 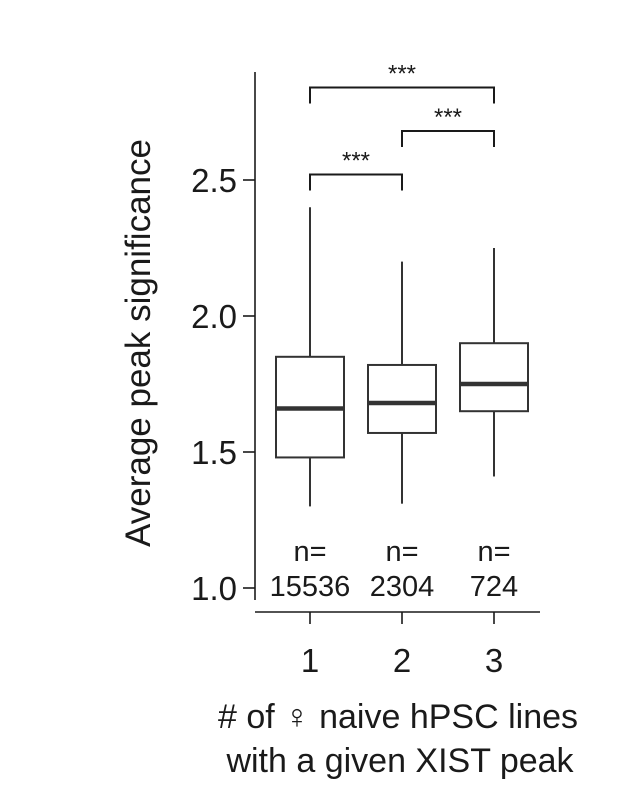 I want to click on significance-brackets: *** *** ***, so click(x=402, y=126).